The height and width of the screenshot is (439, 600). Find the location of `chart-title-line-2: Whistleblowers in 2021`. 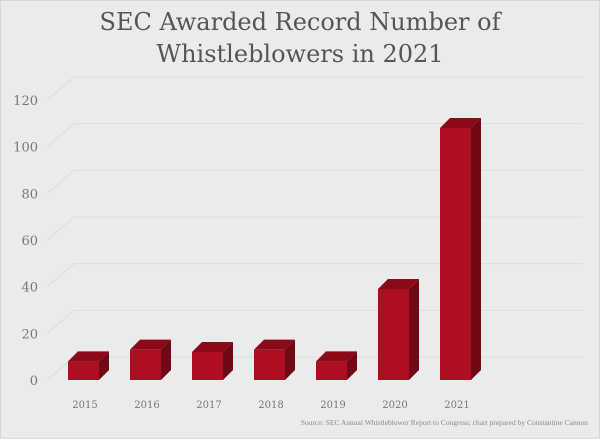

chart-title-line-2: Whistleblowers in 2021 is located at coordinates (300, 54).